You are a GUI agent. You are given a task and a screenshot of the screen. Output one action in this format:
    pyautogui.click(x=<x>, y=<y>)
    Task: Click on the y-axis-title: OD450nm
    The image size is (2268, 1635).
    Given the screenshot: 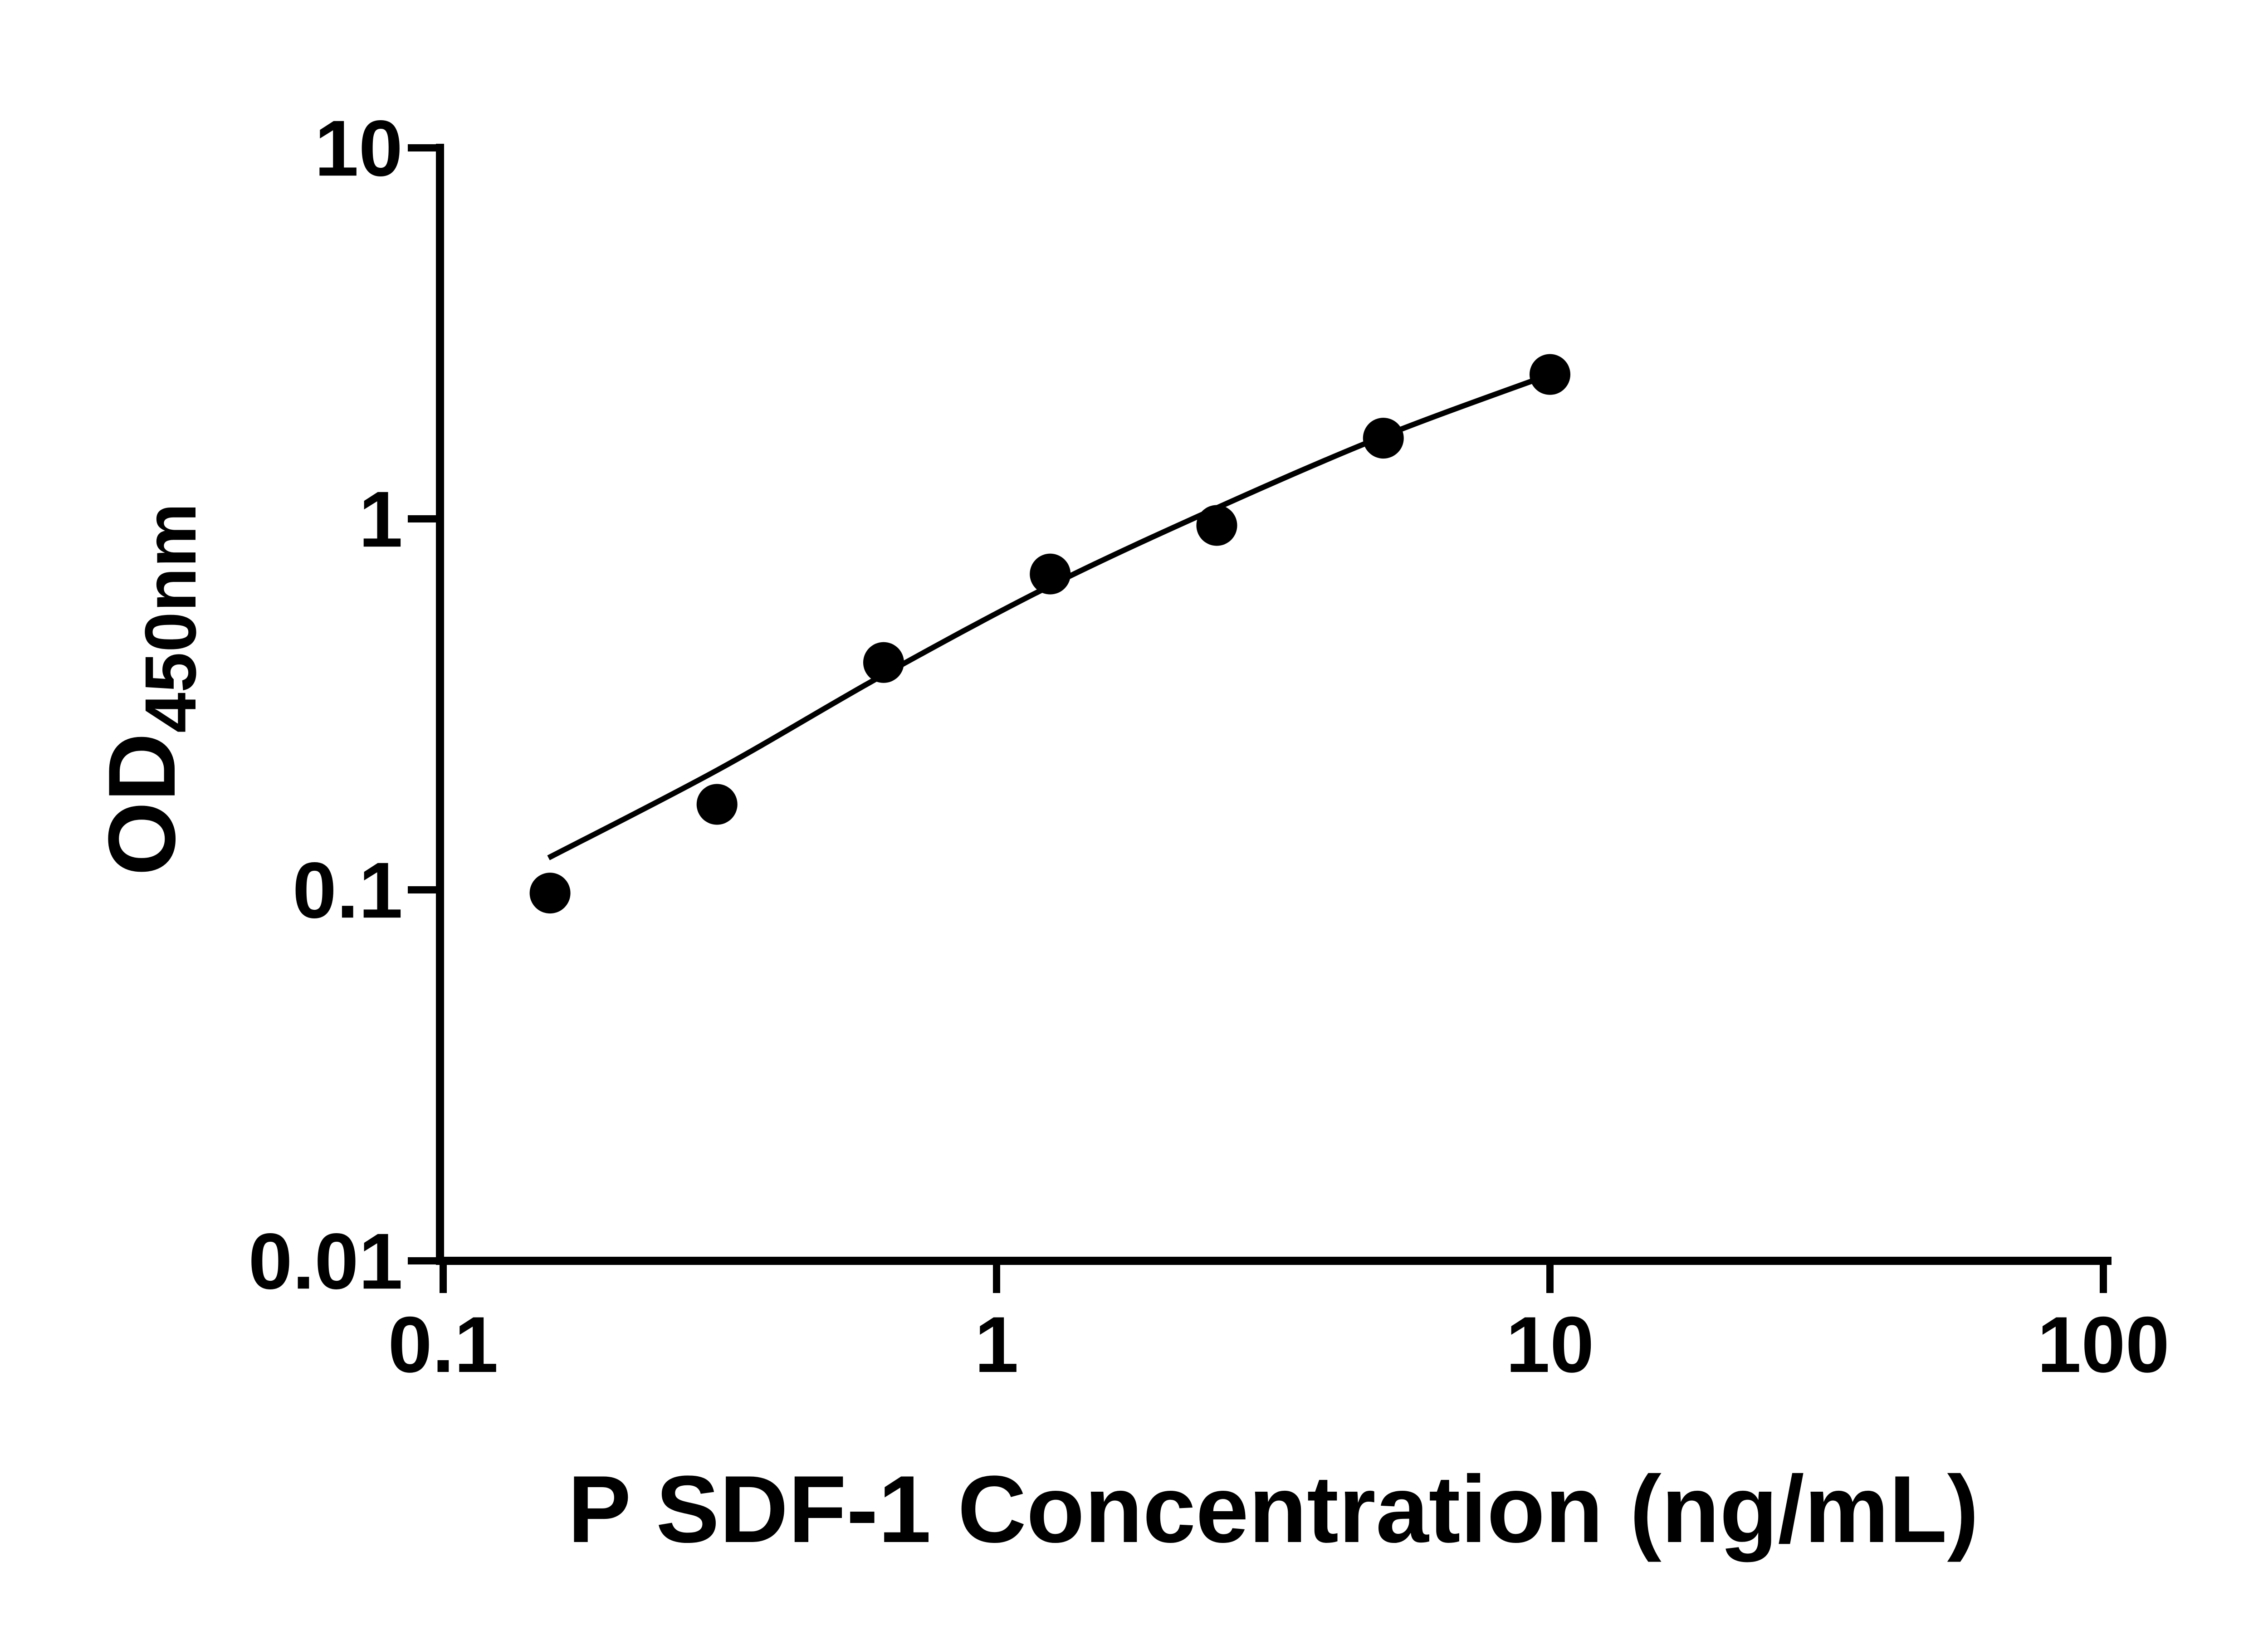 What is the action you would take?
    pyautogui.click(x=150, y=690)
    